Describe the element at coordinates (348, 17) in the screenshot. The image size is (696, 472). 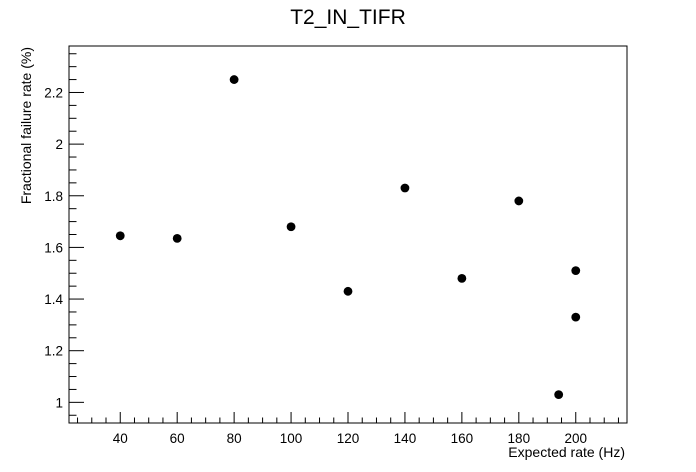
I see `chart-title: T2_IN_TIFR` at that location.